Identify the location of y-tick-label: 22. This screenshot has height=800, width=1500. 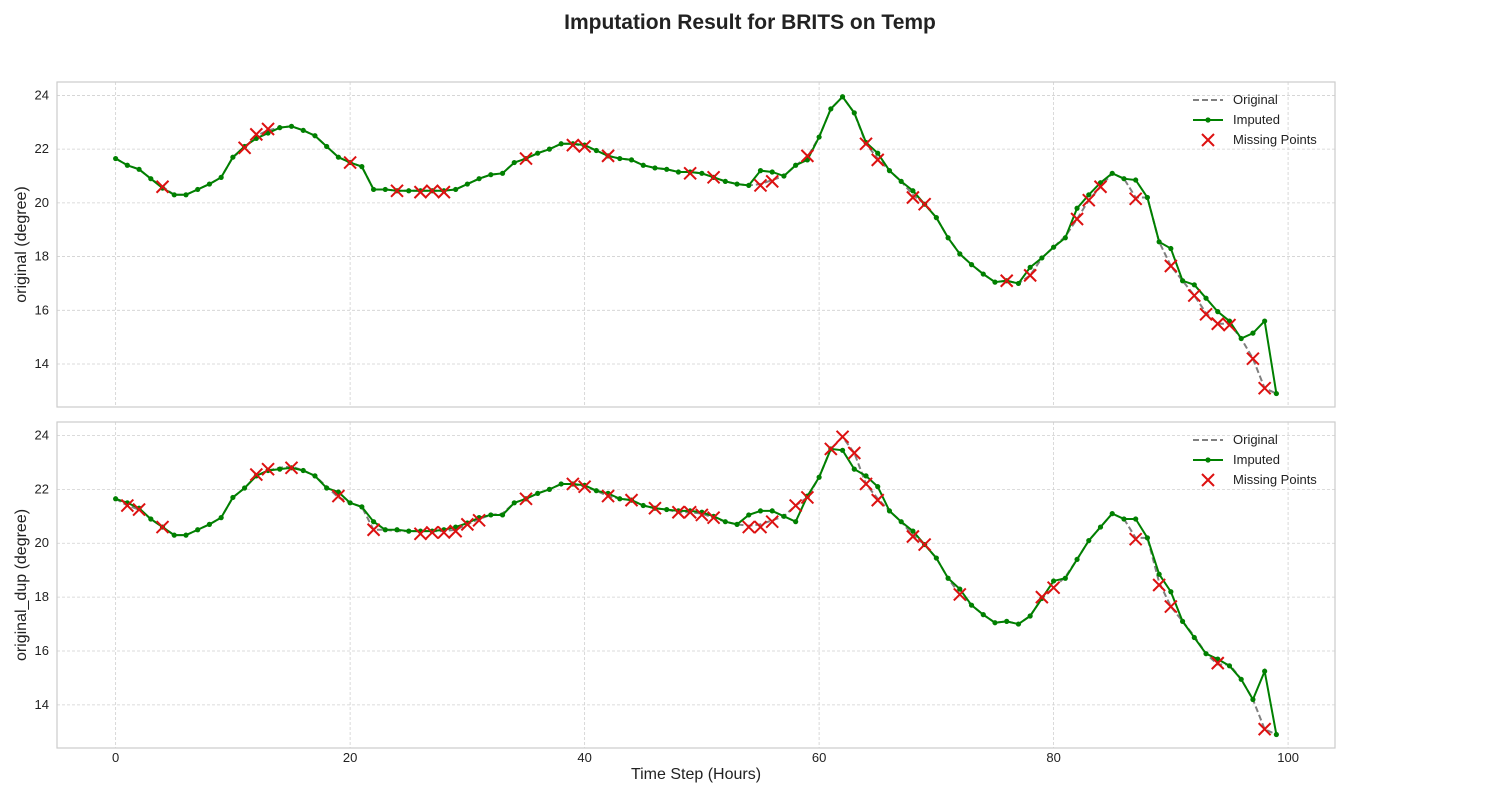
(42, 488).